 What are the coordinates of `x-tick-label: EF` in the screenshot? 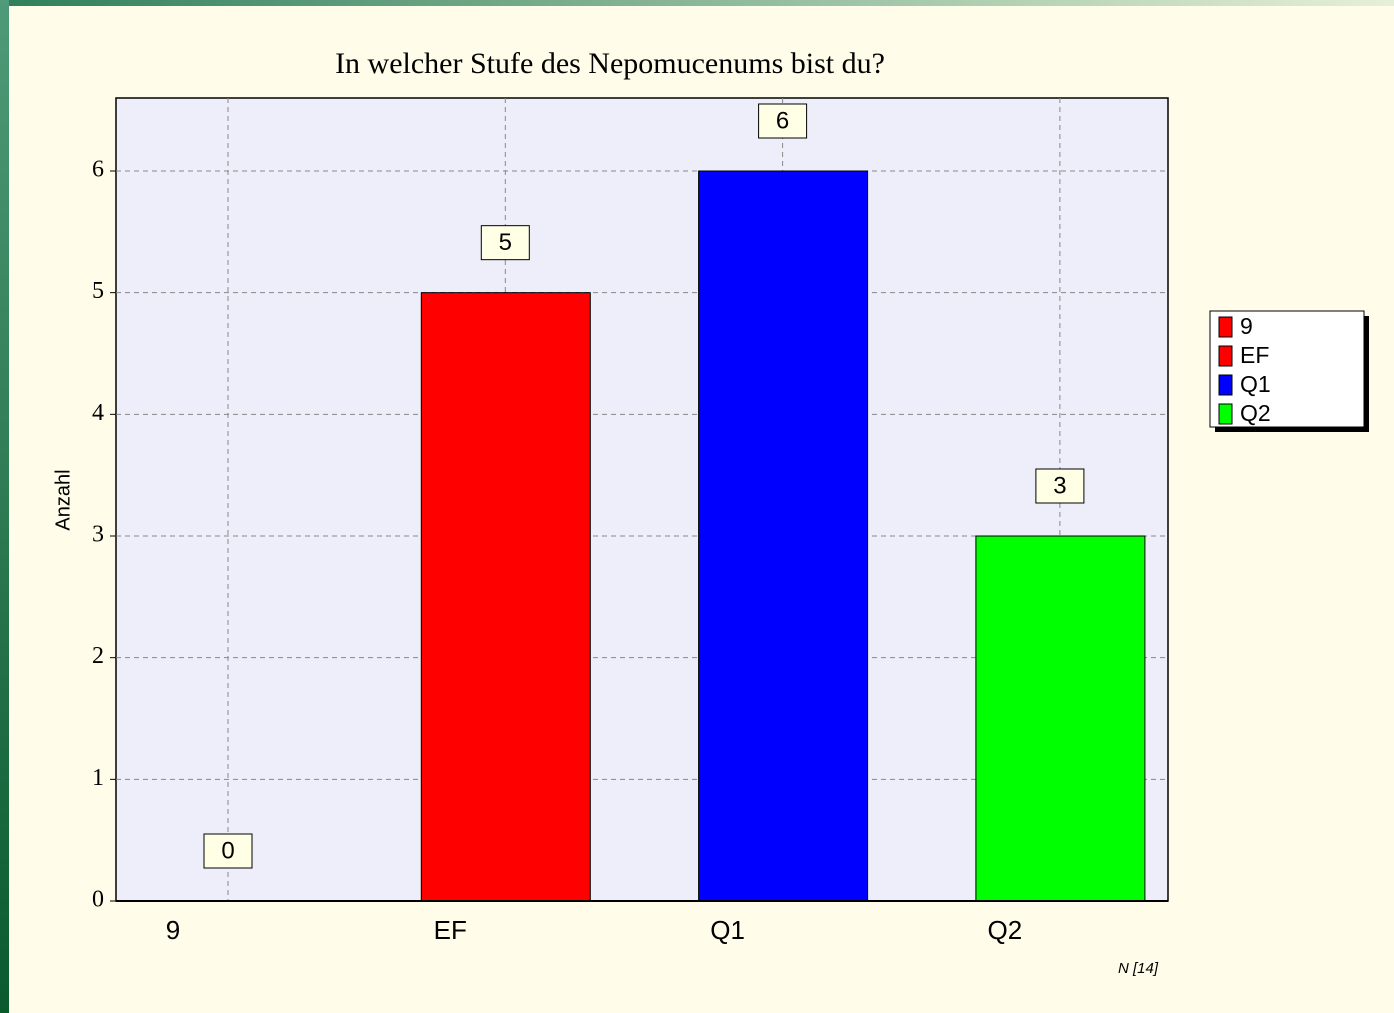 It's located at (450, 930).